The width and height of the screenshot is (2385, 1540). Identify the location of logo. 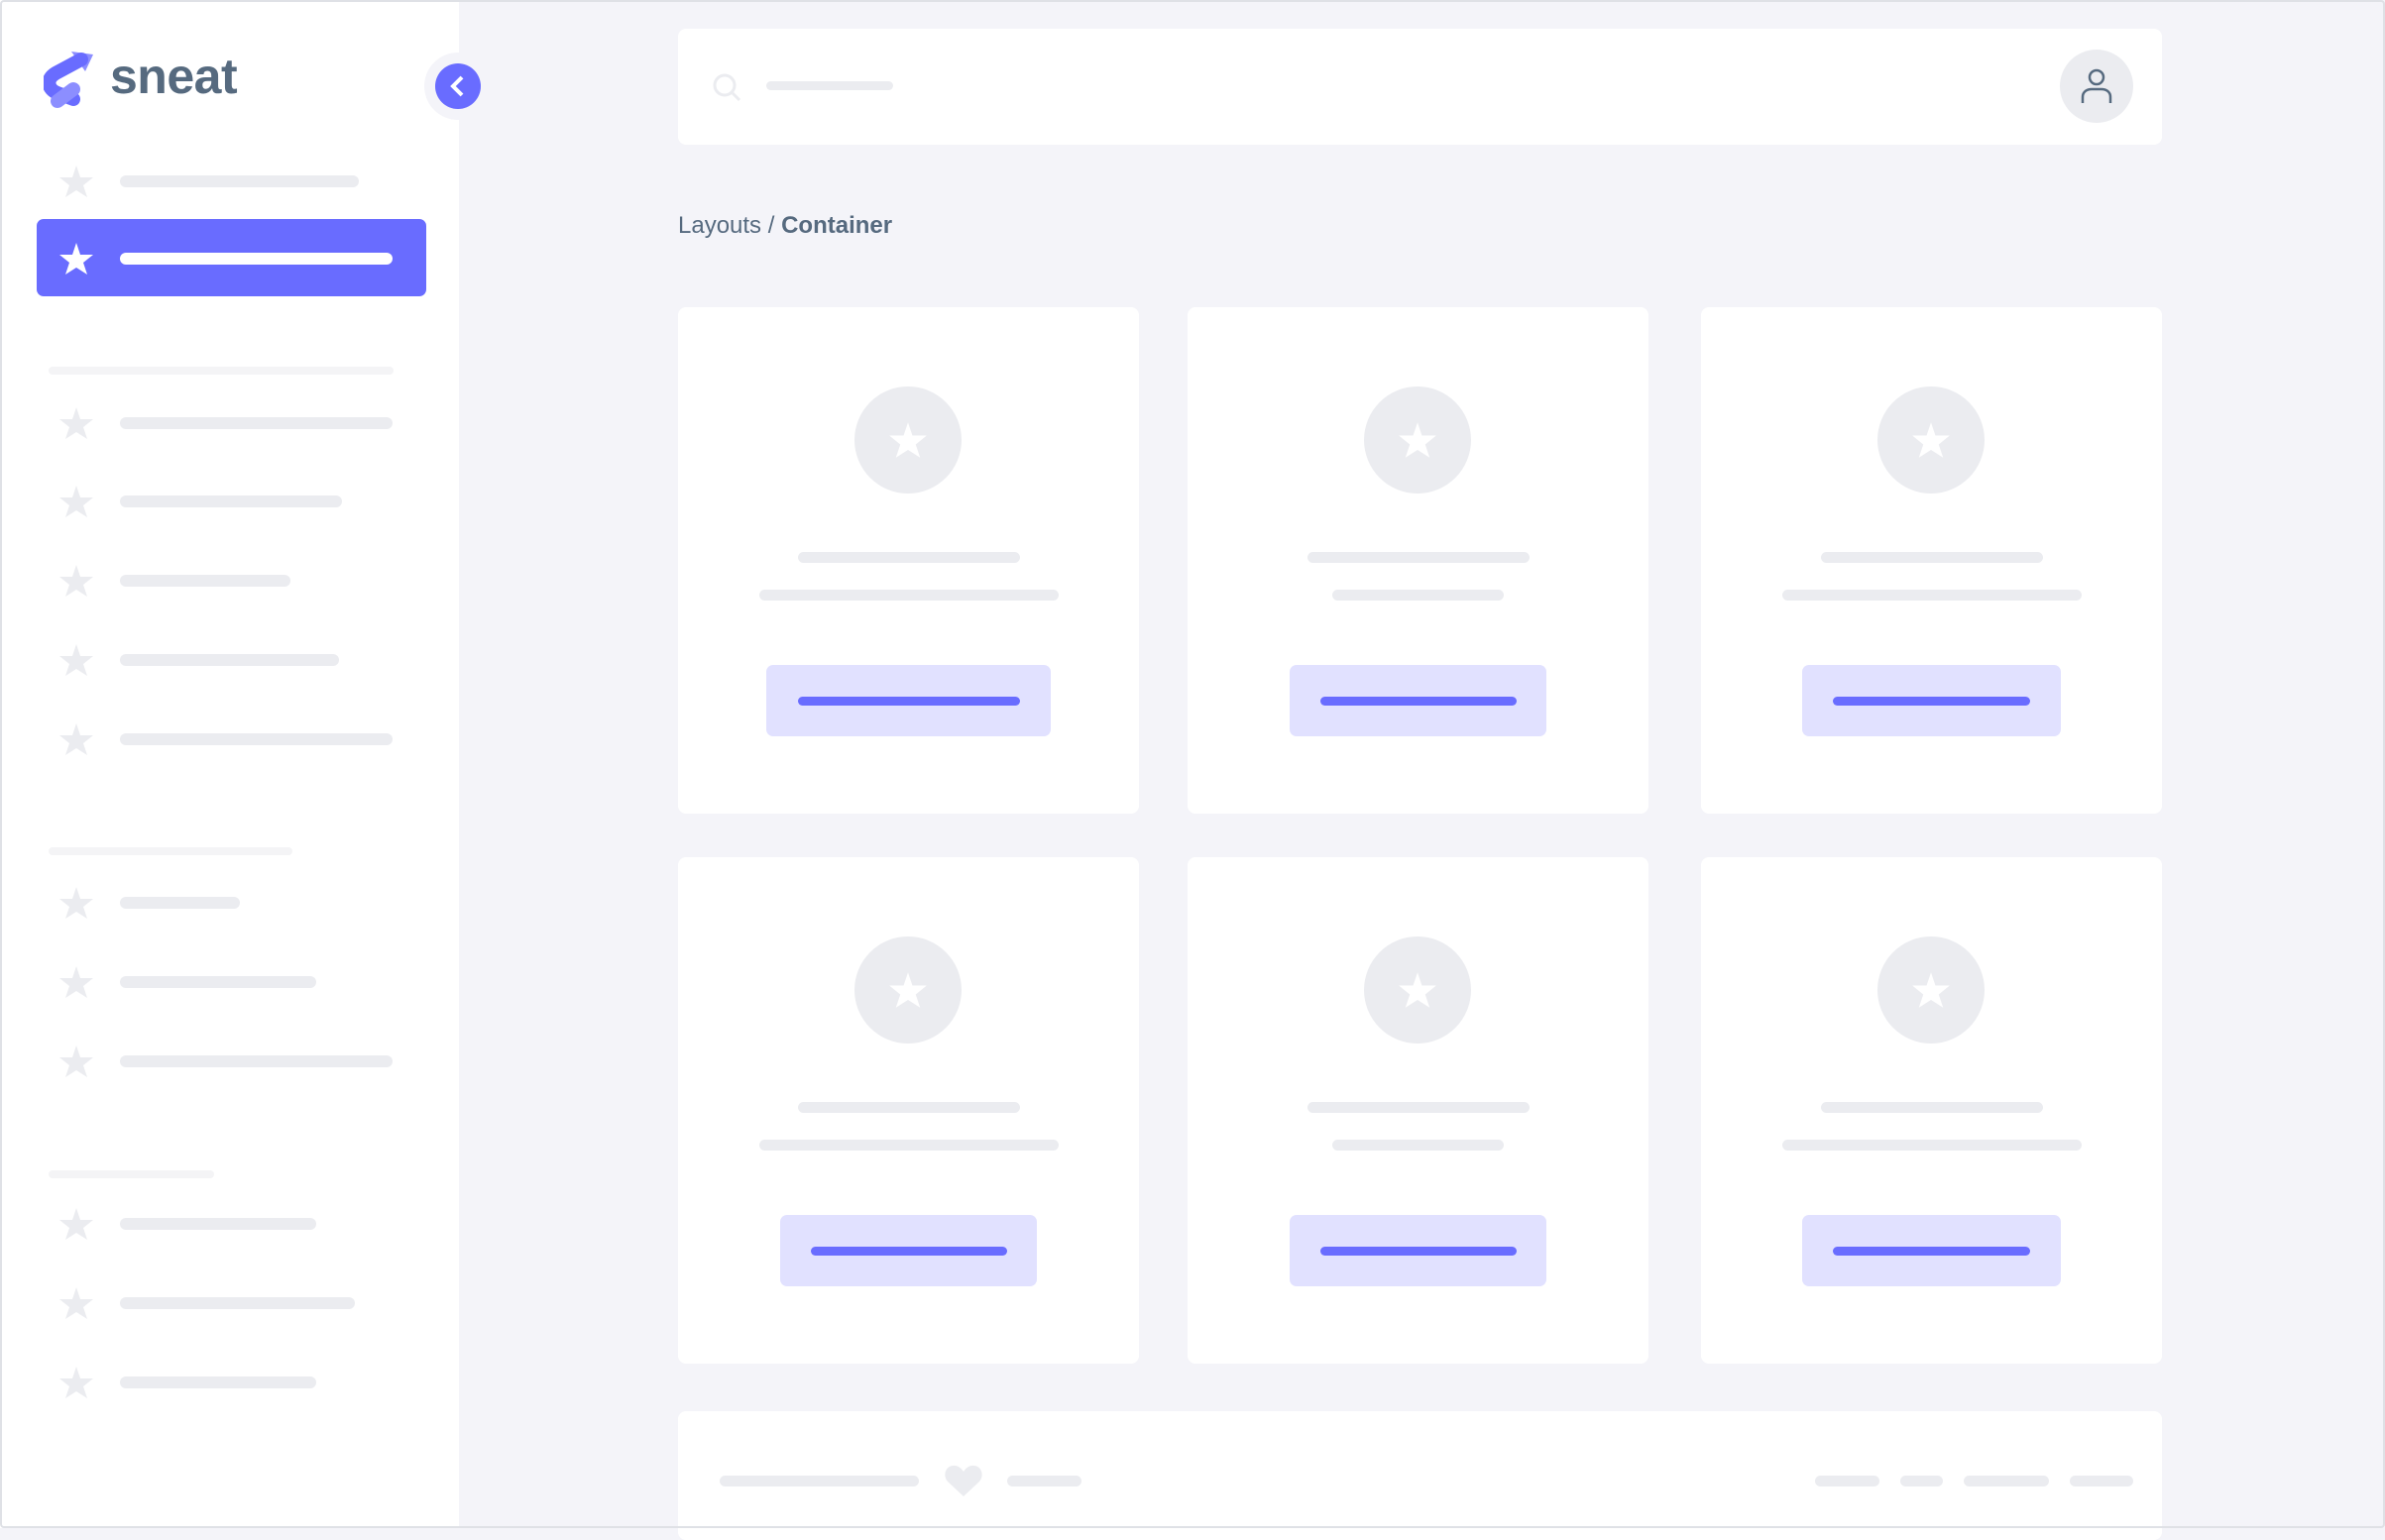
(70, 81).